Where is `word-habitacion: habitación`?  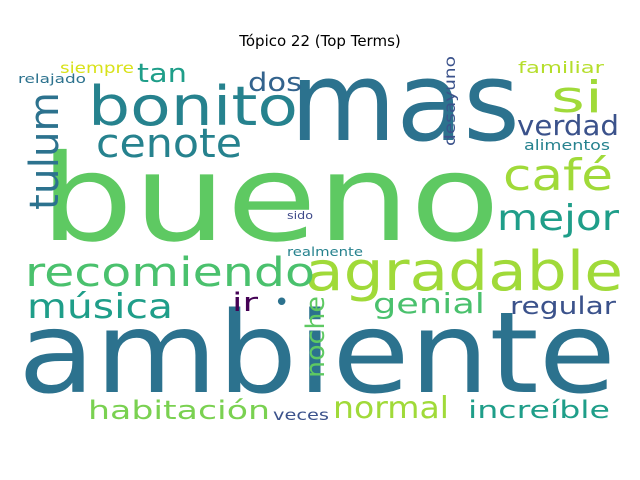
word-habitacion: habitación is located at coordinates (179, 411).